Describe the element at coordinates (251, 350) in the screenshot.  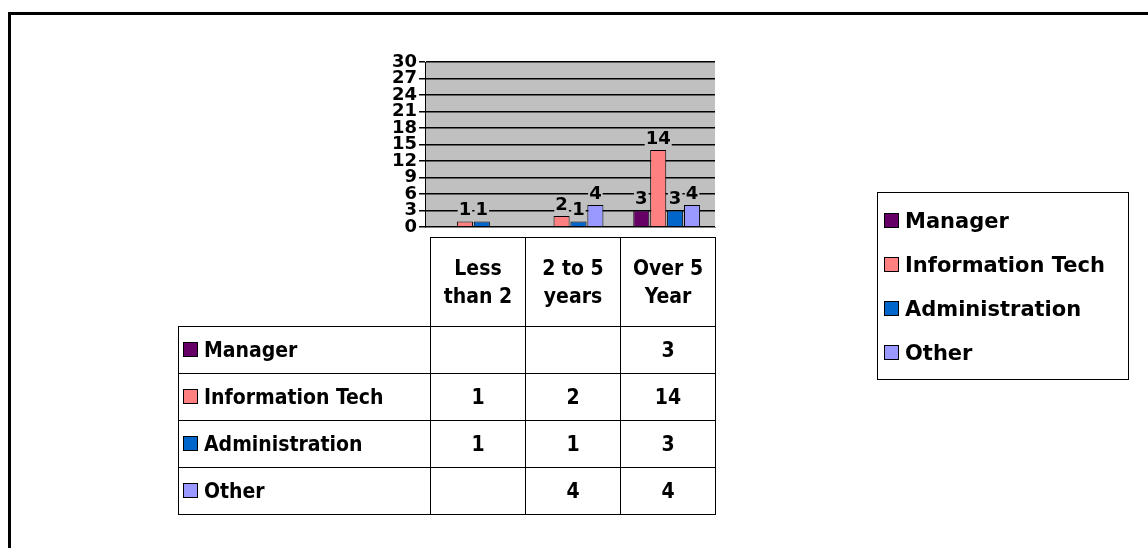
I see `text: Manager` at that location.